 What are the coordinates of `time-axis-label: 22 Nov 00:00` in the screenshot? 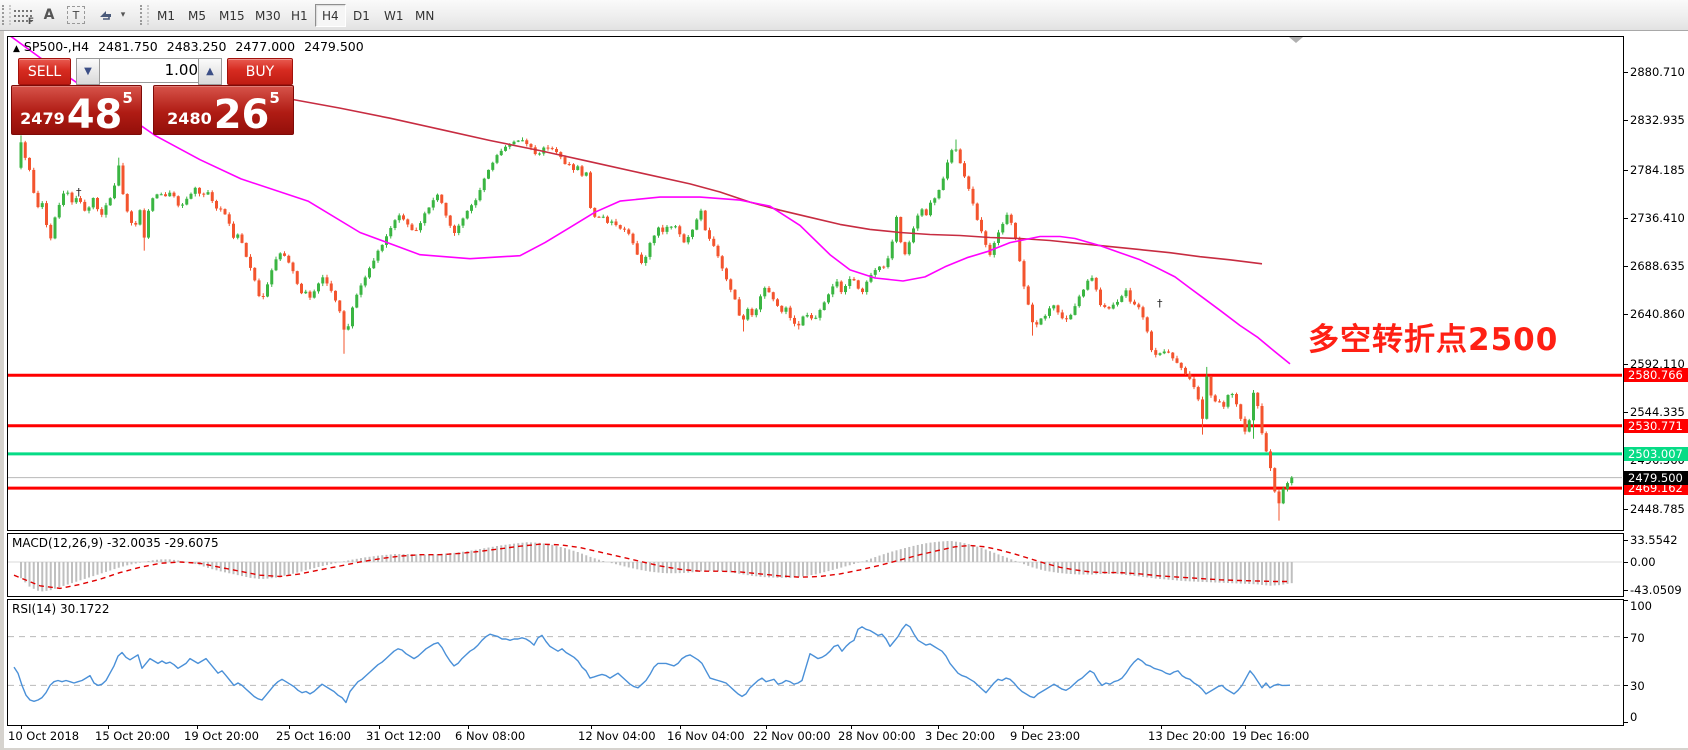 It's located at (792, 736).